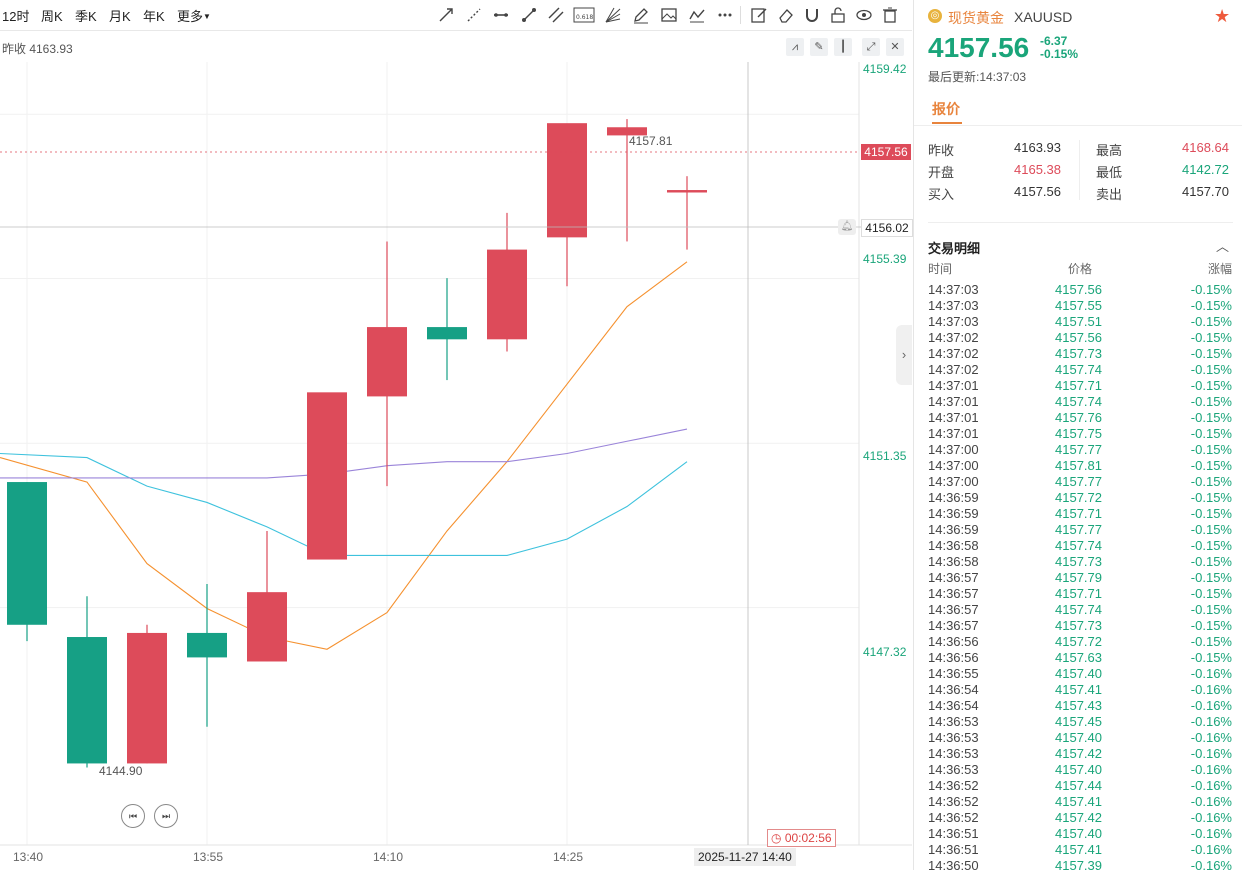 This screenshot has width=1242, height=870. I want to click on trade-time: 14:36:53, so click(953, 721).